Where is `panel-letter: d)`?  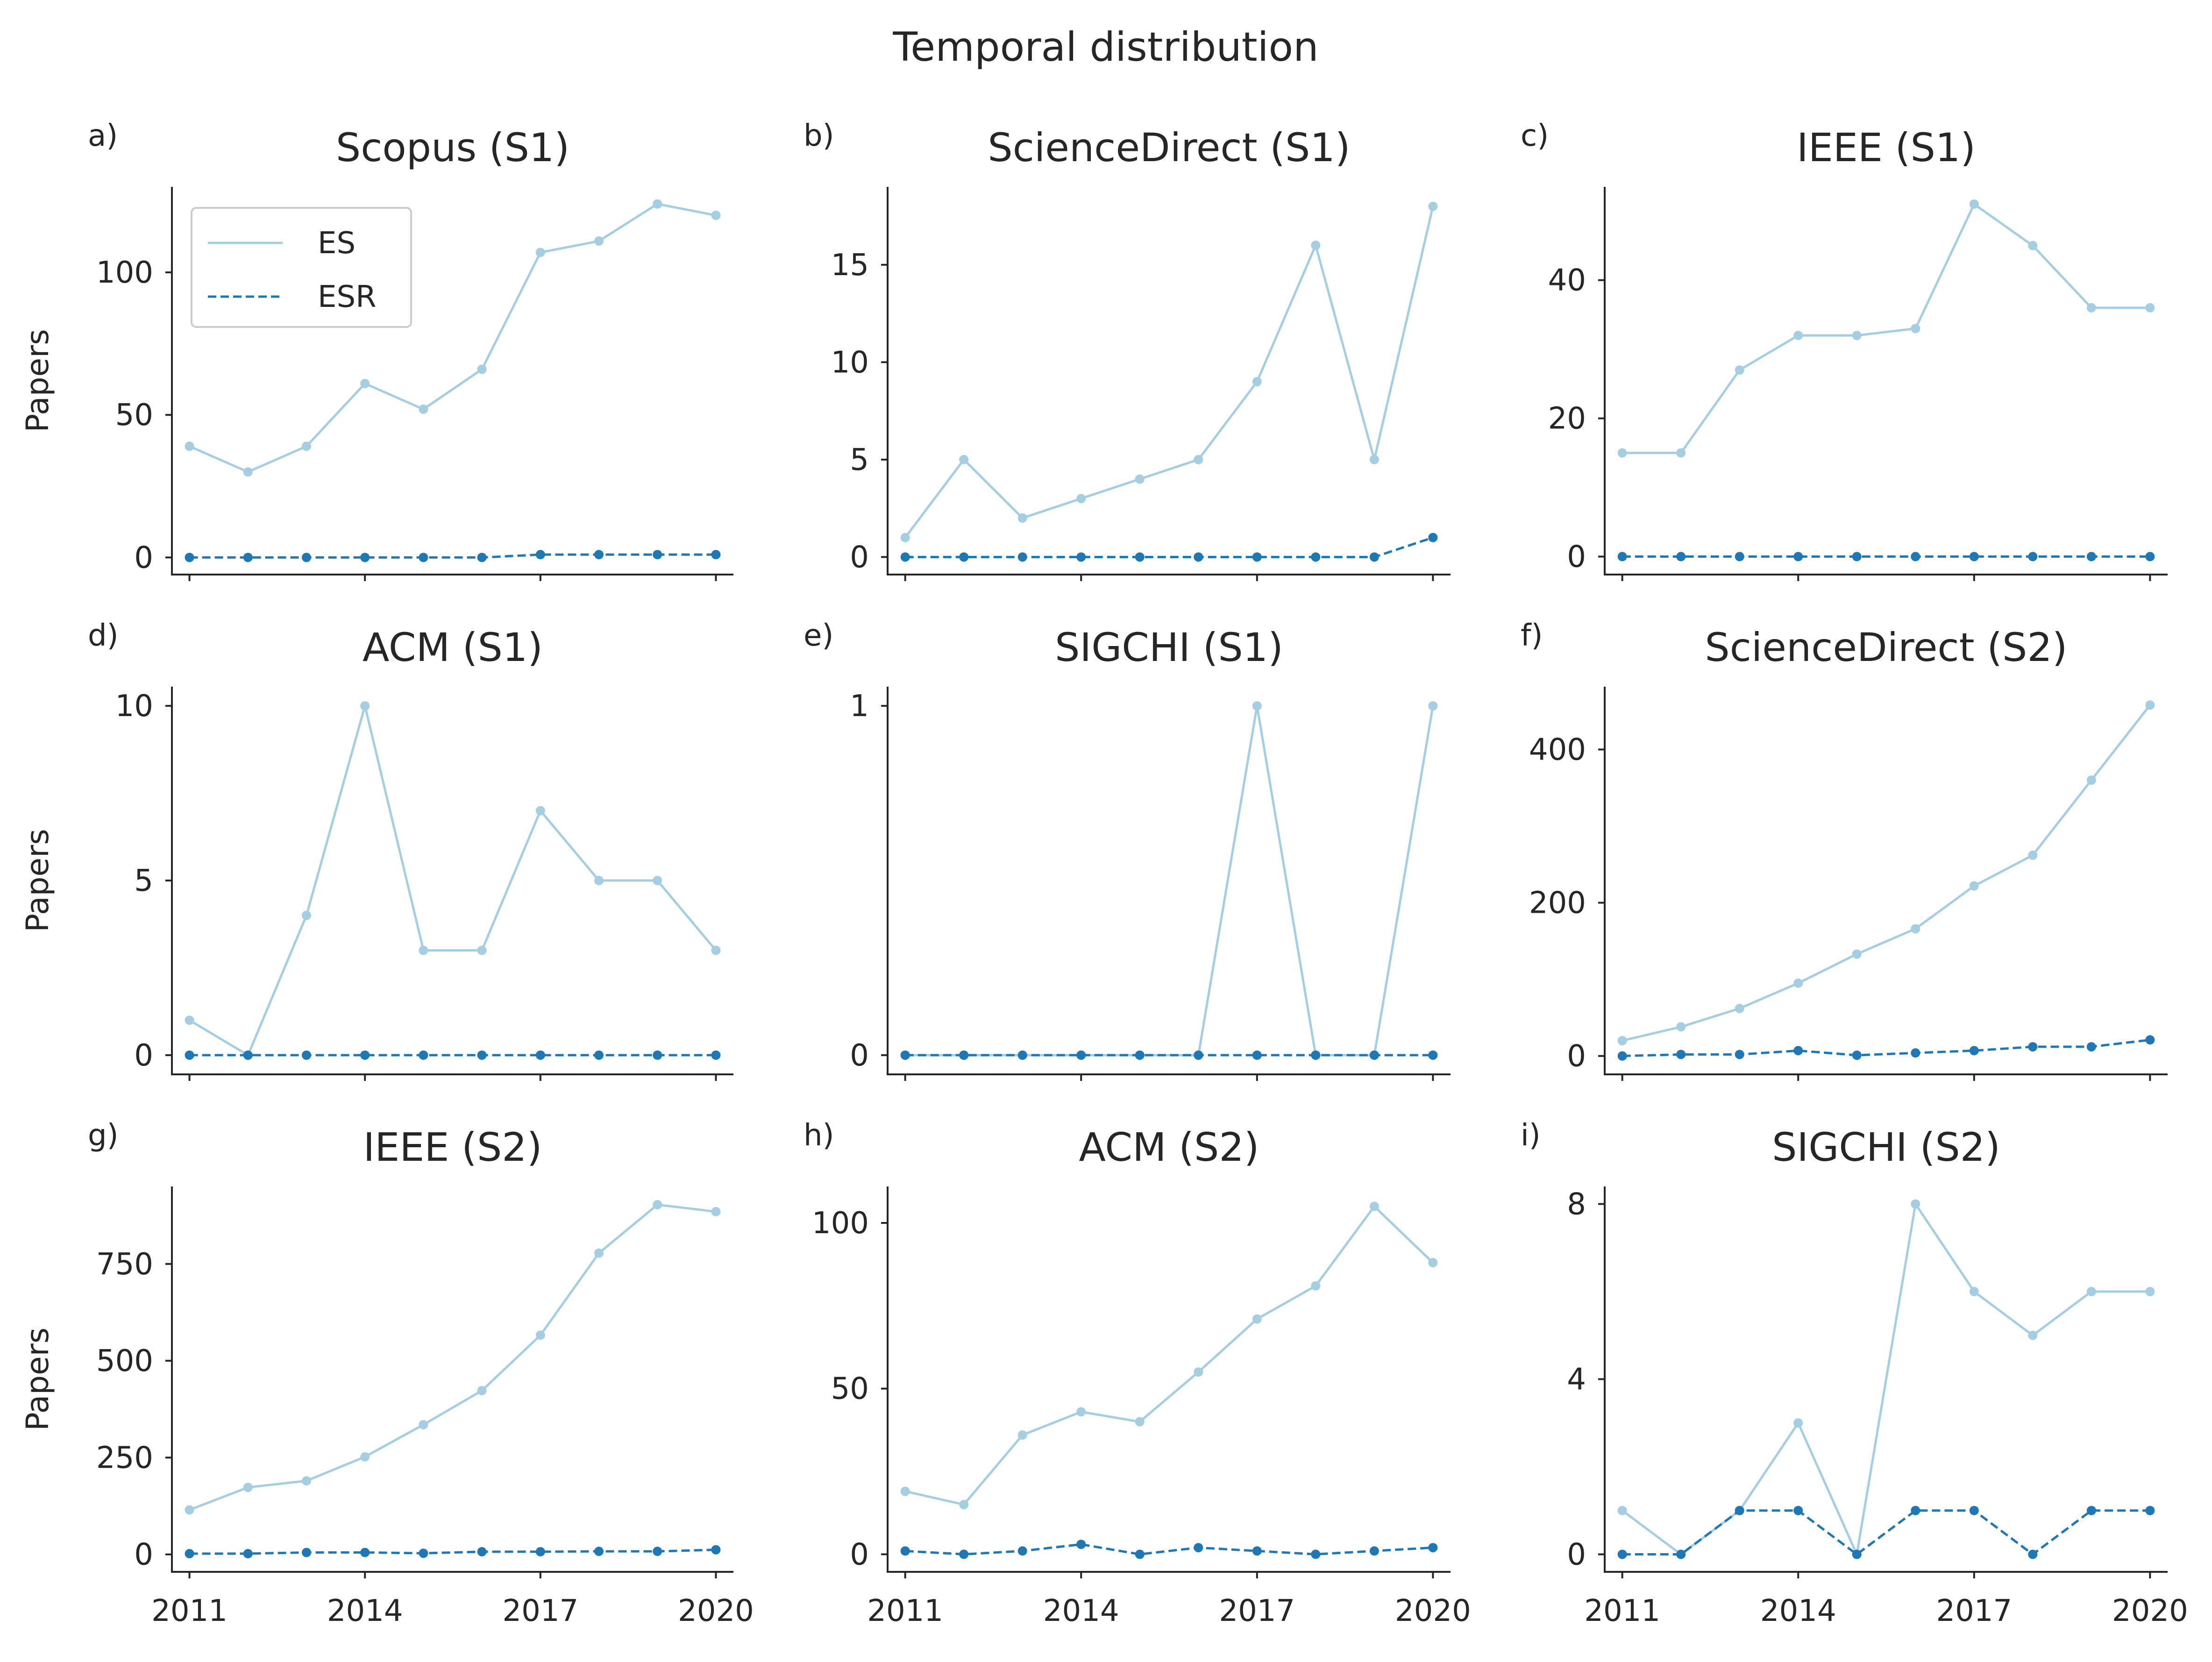
panel-letter: d) is located at coordinates (104, 635).